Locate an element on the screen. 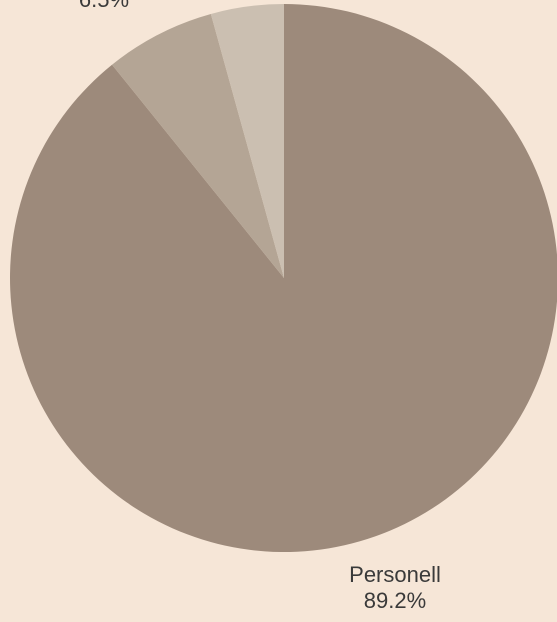  slice-label-2: 6.5% is located at coordinates (104, 6).